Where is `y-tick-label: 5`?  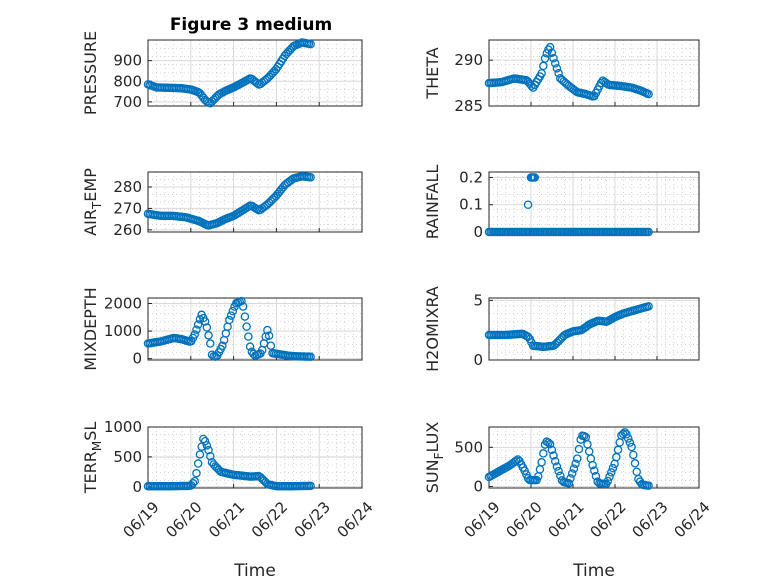
y-tick-label: 5 is located at coordinates (478, 300).